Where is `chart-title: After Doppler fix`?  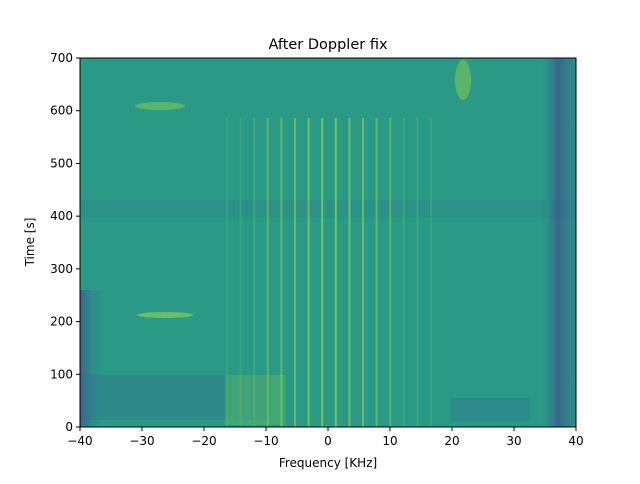 chart-title: After Doppler fix is located at coordinates (328, 45).